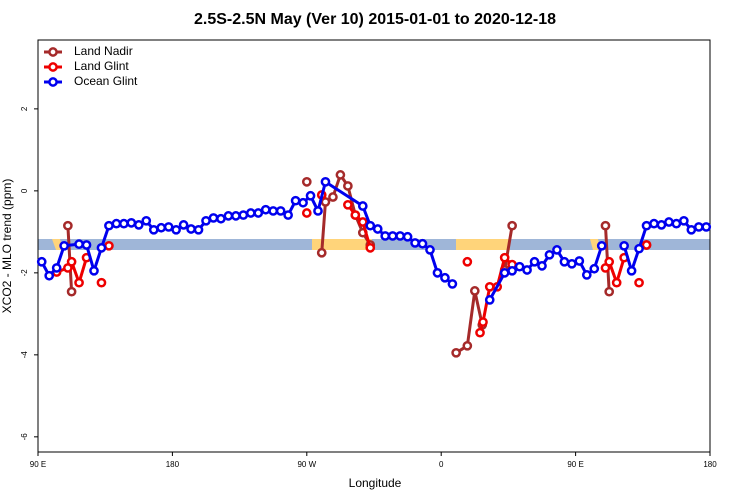 The image size is (750, 500). Describe the element at coordinates (24, 437) in the screenshot. I see `y-tick-label: -6` at that location.